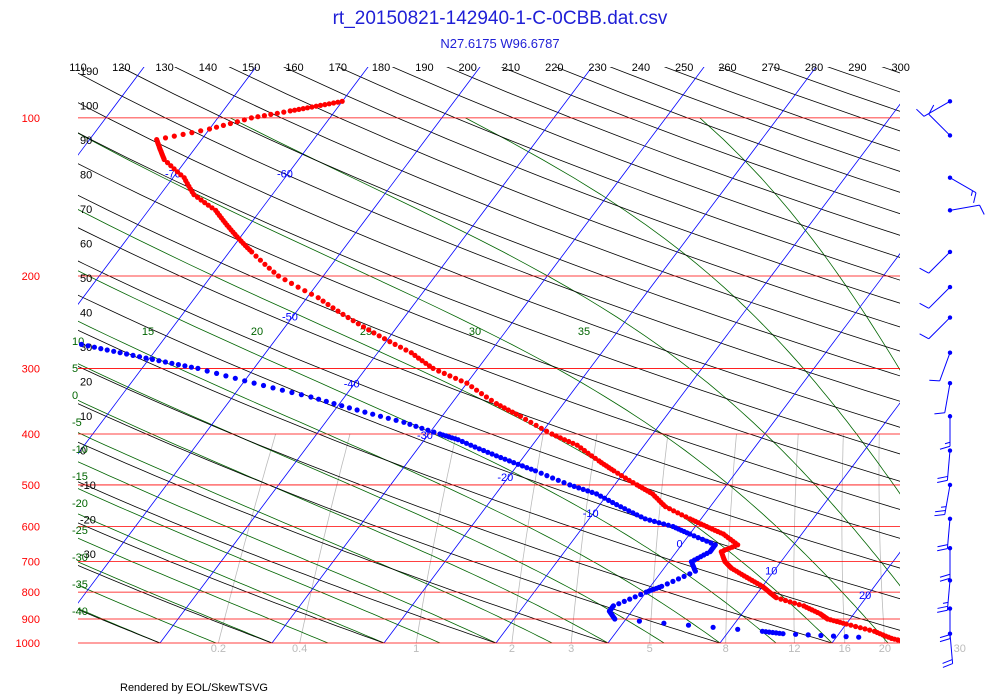 The width and height of the screenshot is (1000, 700). Describe the element at coordinates (285, 175) in the screenshot. I see `isotherm-label: -60` at that location.